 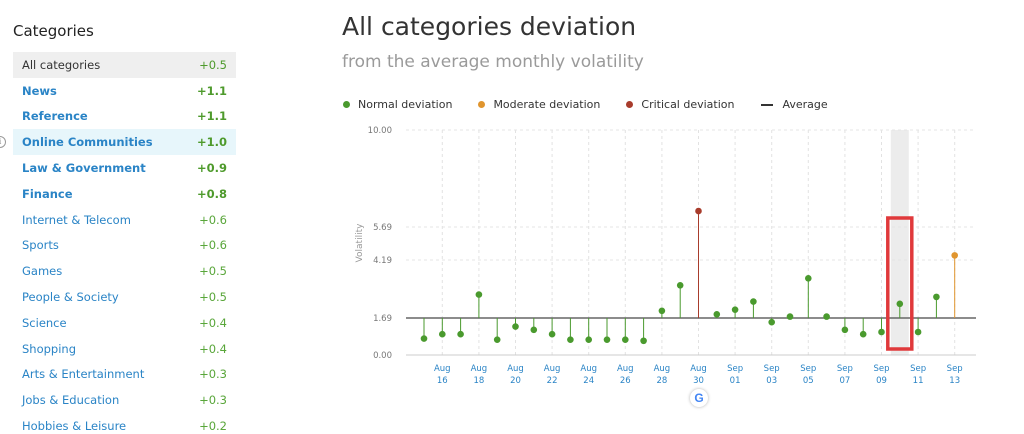 I want to click on info-icon: i, so click(x=3, y=142).